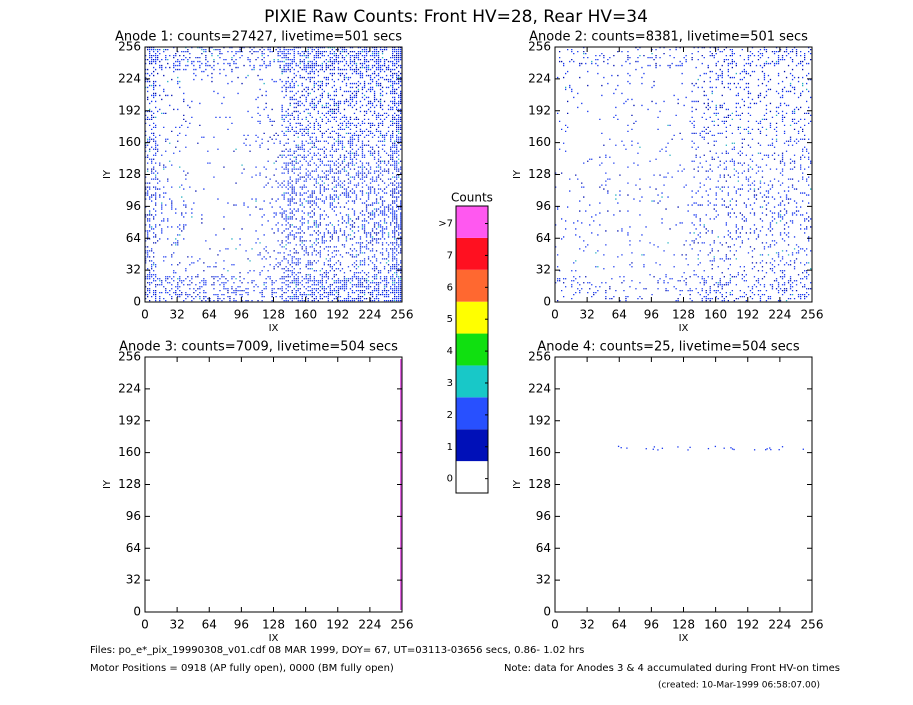 Image resolution: width=913 pixels, height=705 pixels. I want to click on colorbar-label: 3, so click(450, 383).